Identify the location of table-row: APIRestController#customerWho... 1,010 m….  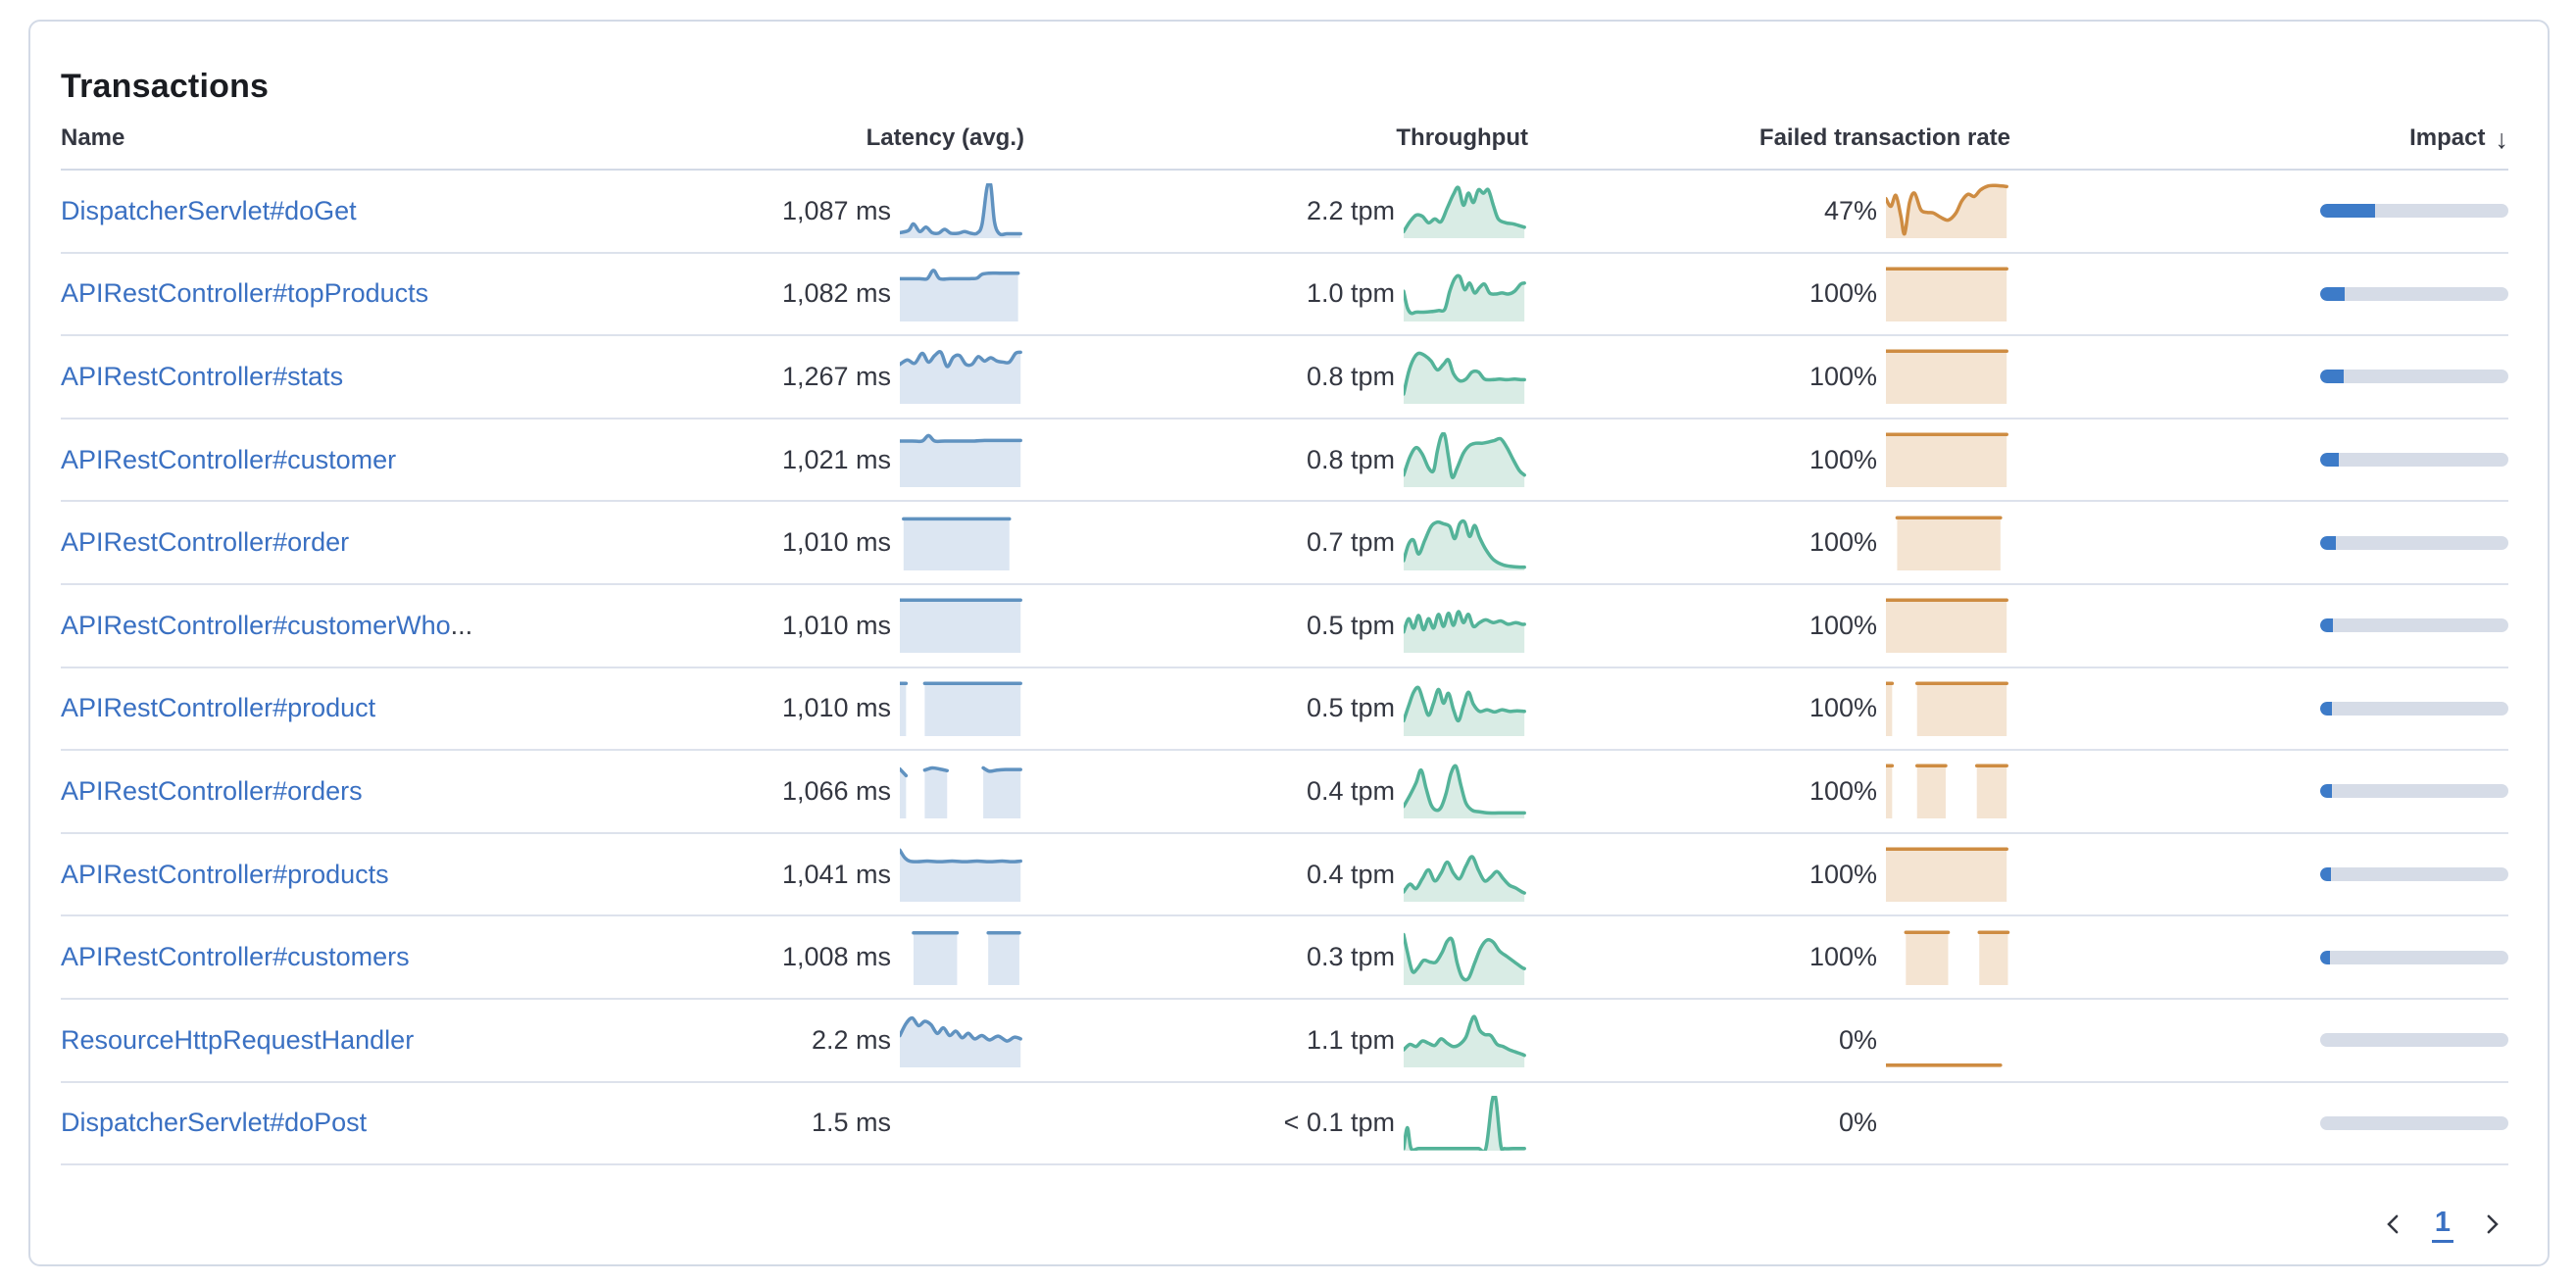
(1284, 626).